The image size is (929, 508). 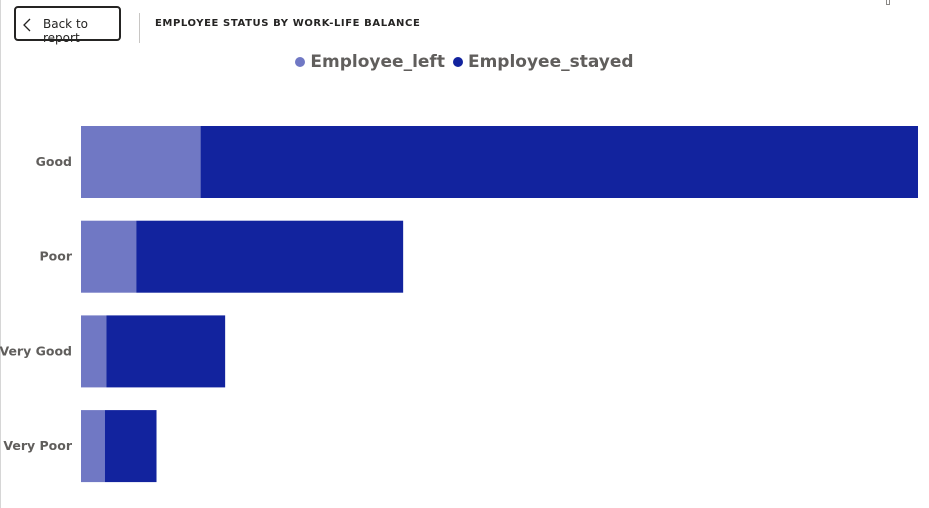 What do you see at coordinates (55, 256) in the screenshot?
I see `category-label-poor: Poor` at bounding box center [55, 256].